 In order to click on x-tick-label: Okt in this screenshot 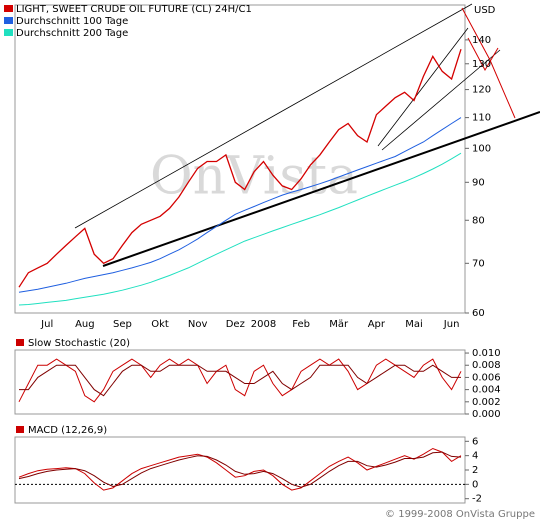, I will do `click(160, 324)`.